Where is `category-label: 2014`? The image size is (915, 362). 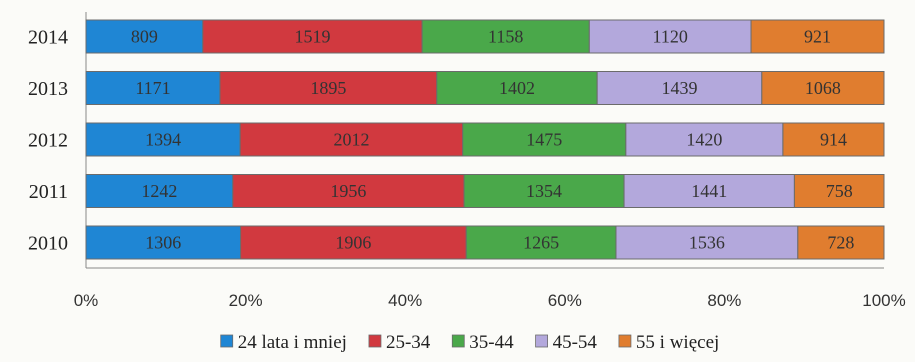 category-label: 2014 is located at coordinates (48, 38).